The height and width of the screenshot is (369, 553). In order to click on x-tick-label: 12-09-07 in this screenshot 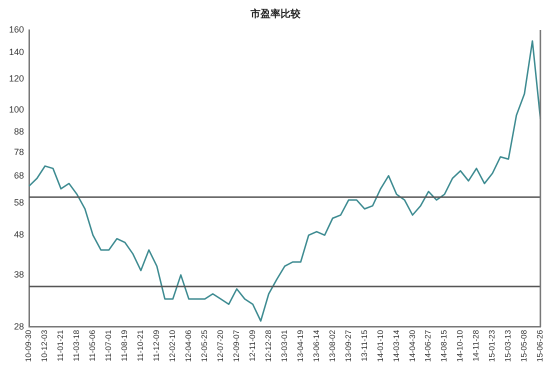, I will do `click(236, 345)`.